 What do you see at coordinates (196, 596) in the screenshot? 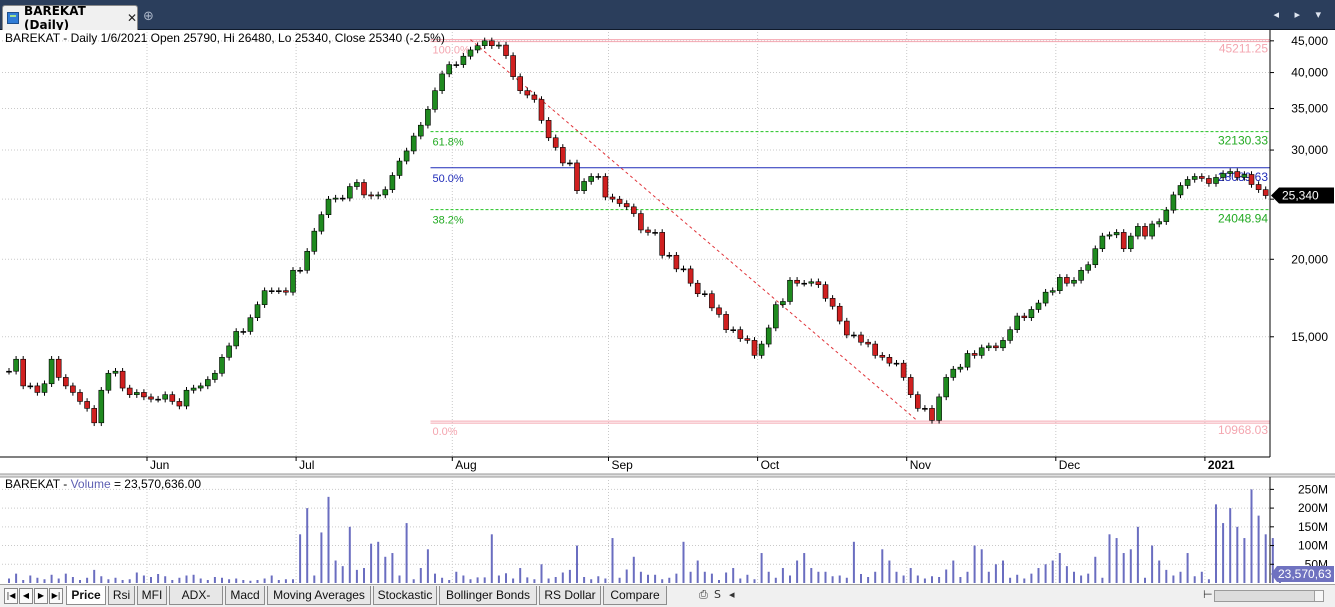
I see `tab-adx-sar: ADX-SAR` at bounding box center [196, 596].